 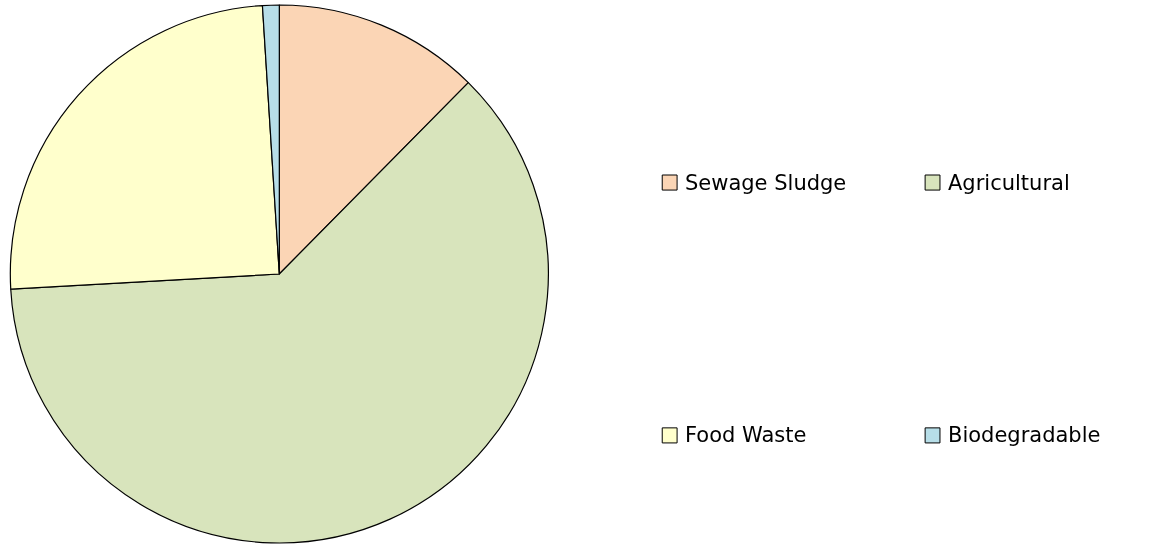 I want to click on legend-label: Food Waste, so click(x=746, y=435).